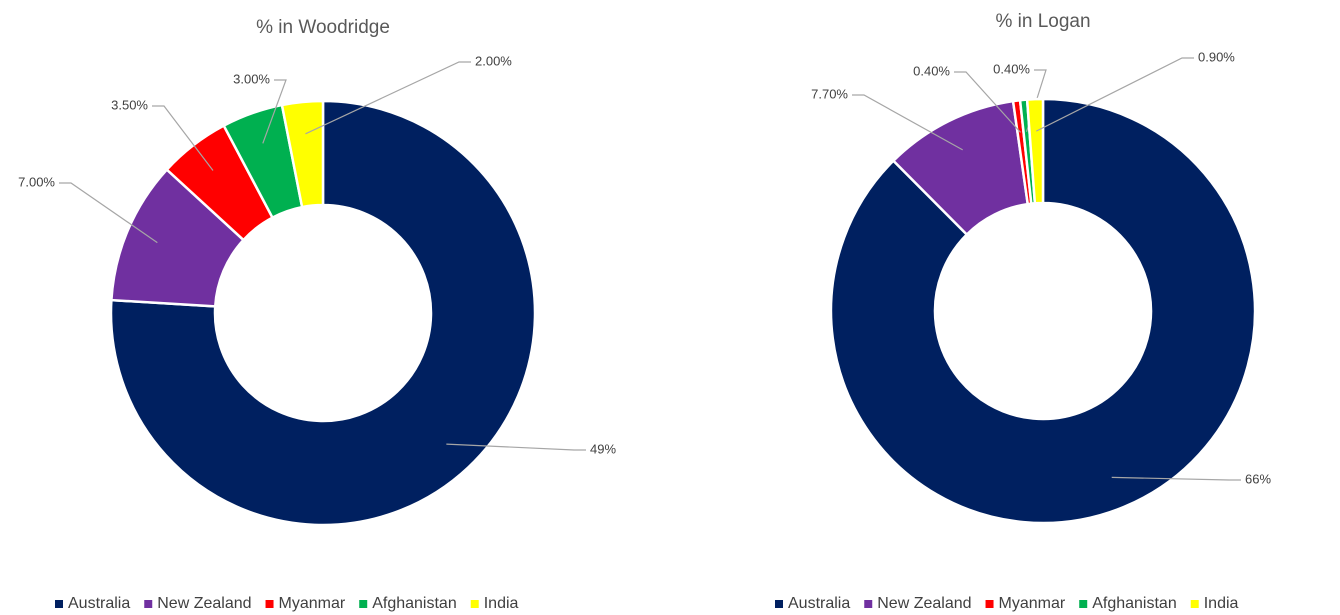 The height and width of the screenshot is (615, 1340). I want to click on data-label: 66%, so click(1258, 478).